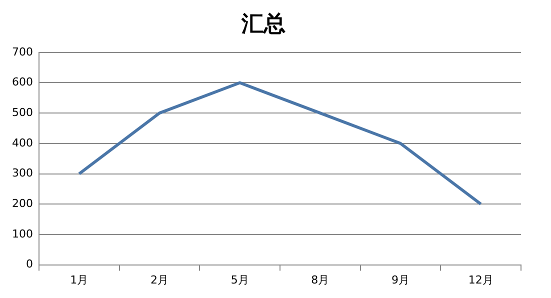 This screenshot has height=298, width=551. What do you see at coordinates (22, 112) in the screenshot?
I see `y-tick-label: 500` at bounding box center [22, 112].